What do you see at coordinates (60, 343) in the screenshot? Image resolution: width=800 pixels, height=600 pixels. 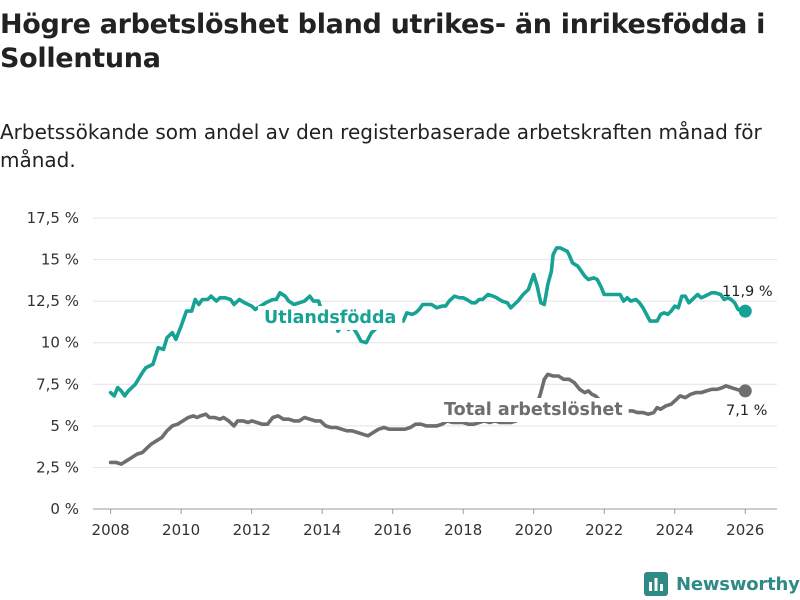 I see `y-tick-label: 10 %` at bounding box center [60, 343].